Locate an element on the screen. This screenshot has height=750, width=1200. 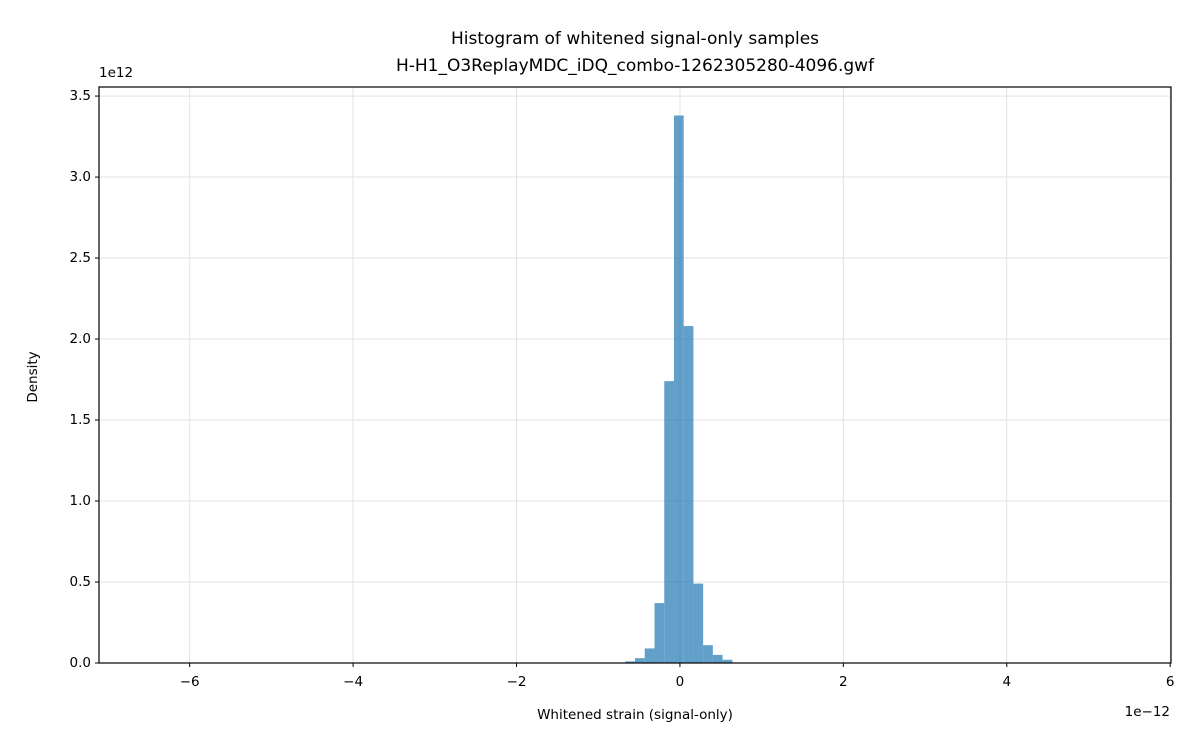
y-tick-label: 1.5 is located at coordinates (80, 420).